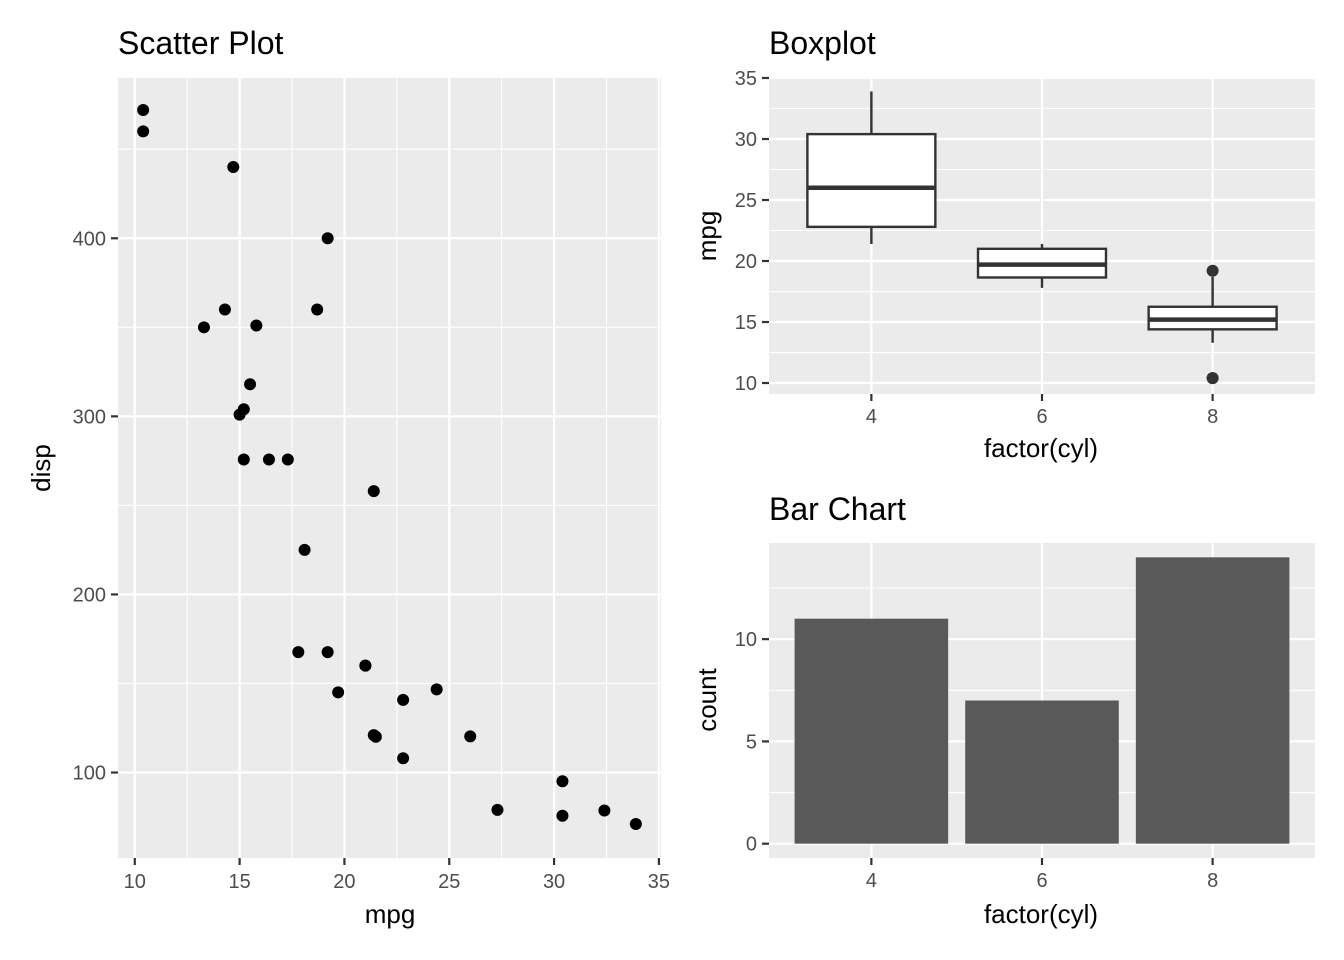  I want to click on bar-y-tick-label: 10, so click(746, 640).